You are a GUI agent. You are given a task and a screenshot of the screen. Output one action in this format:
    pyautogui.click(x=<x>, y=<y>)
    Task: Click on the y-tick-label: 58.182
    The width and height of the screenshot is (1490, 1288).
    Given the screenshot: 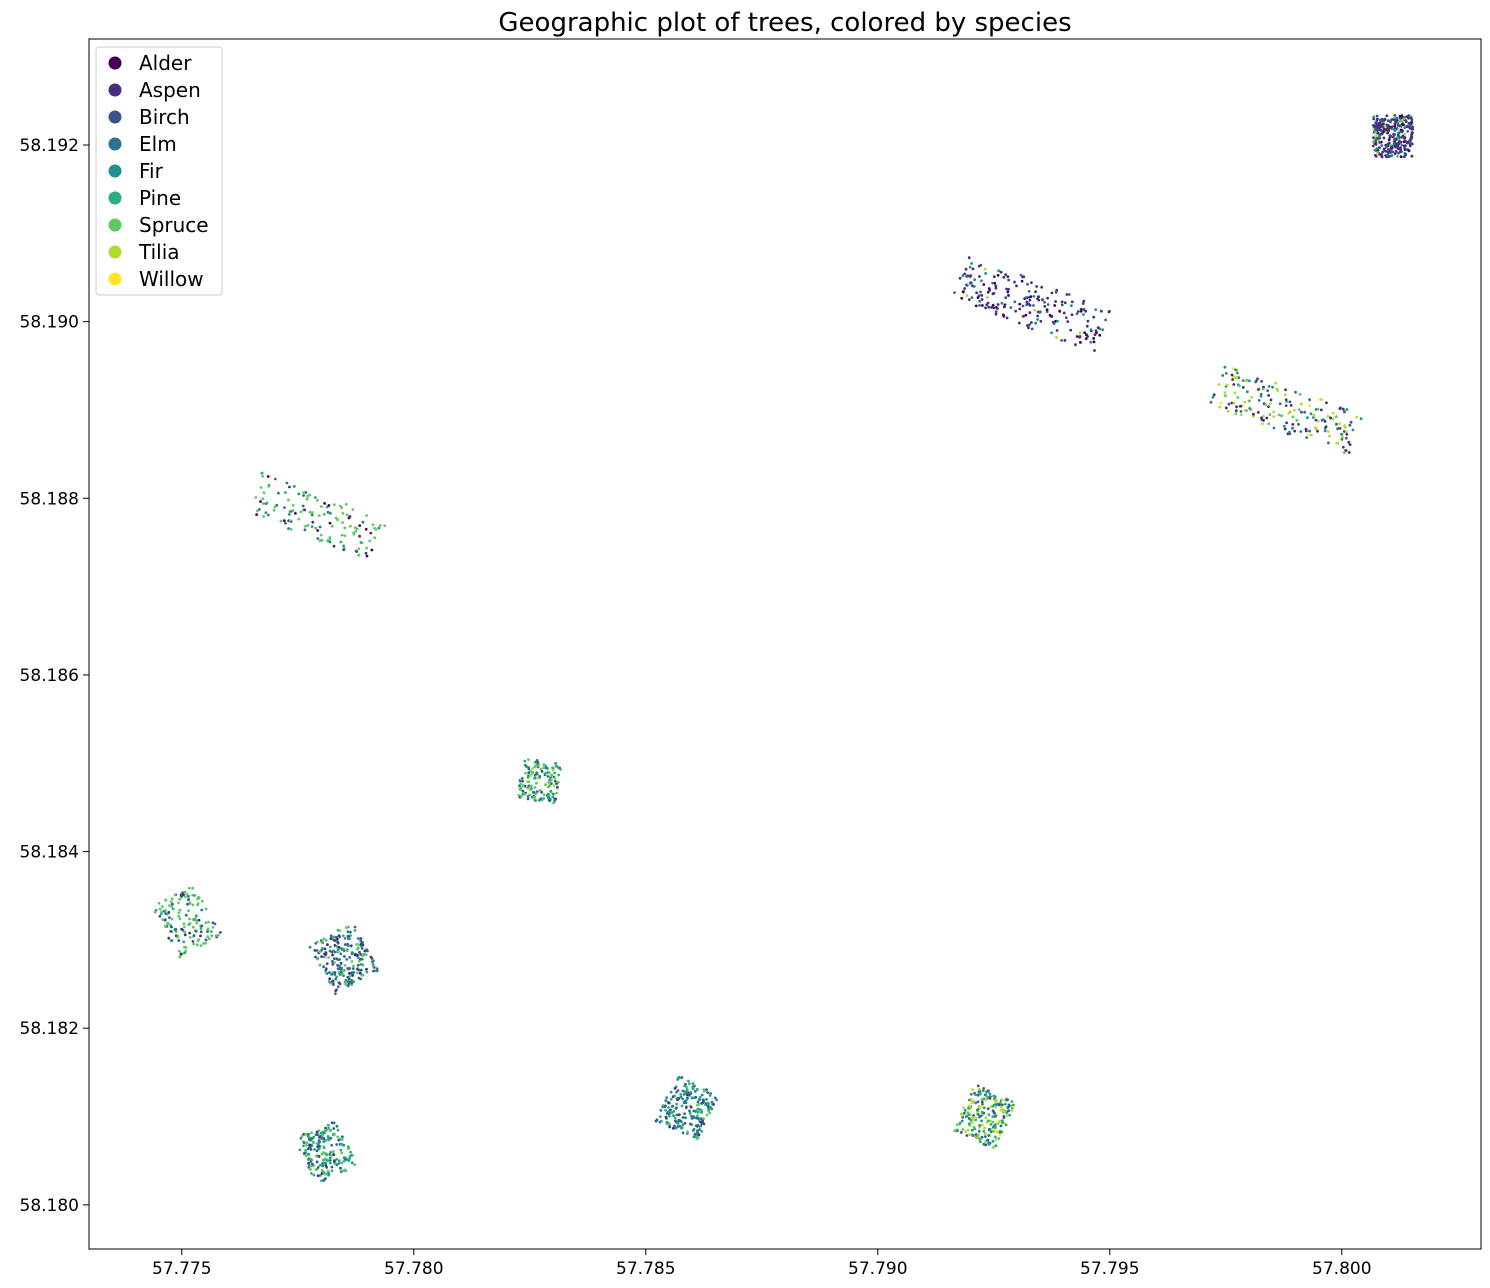 What is the action you would take?
    pyautogui.click(x=49, y=1029)
    